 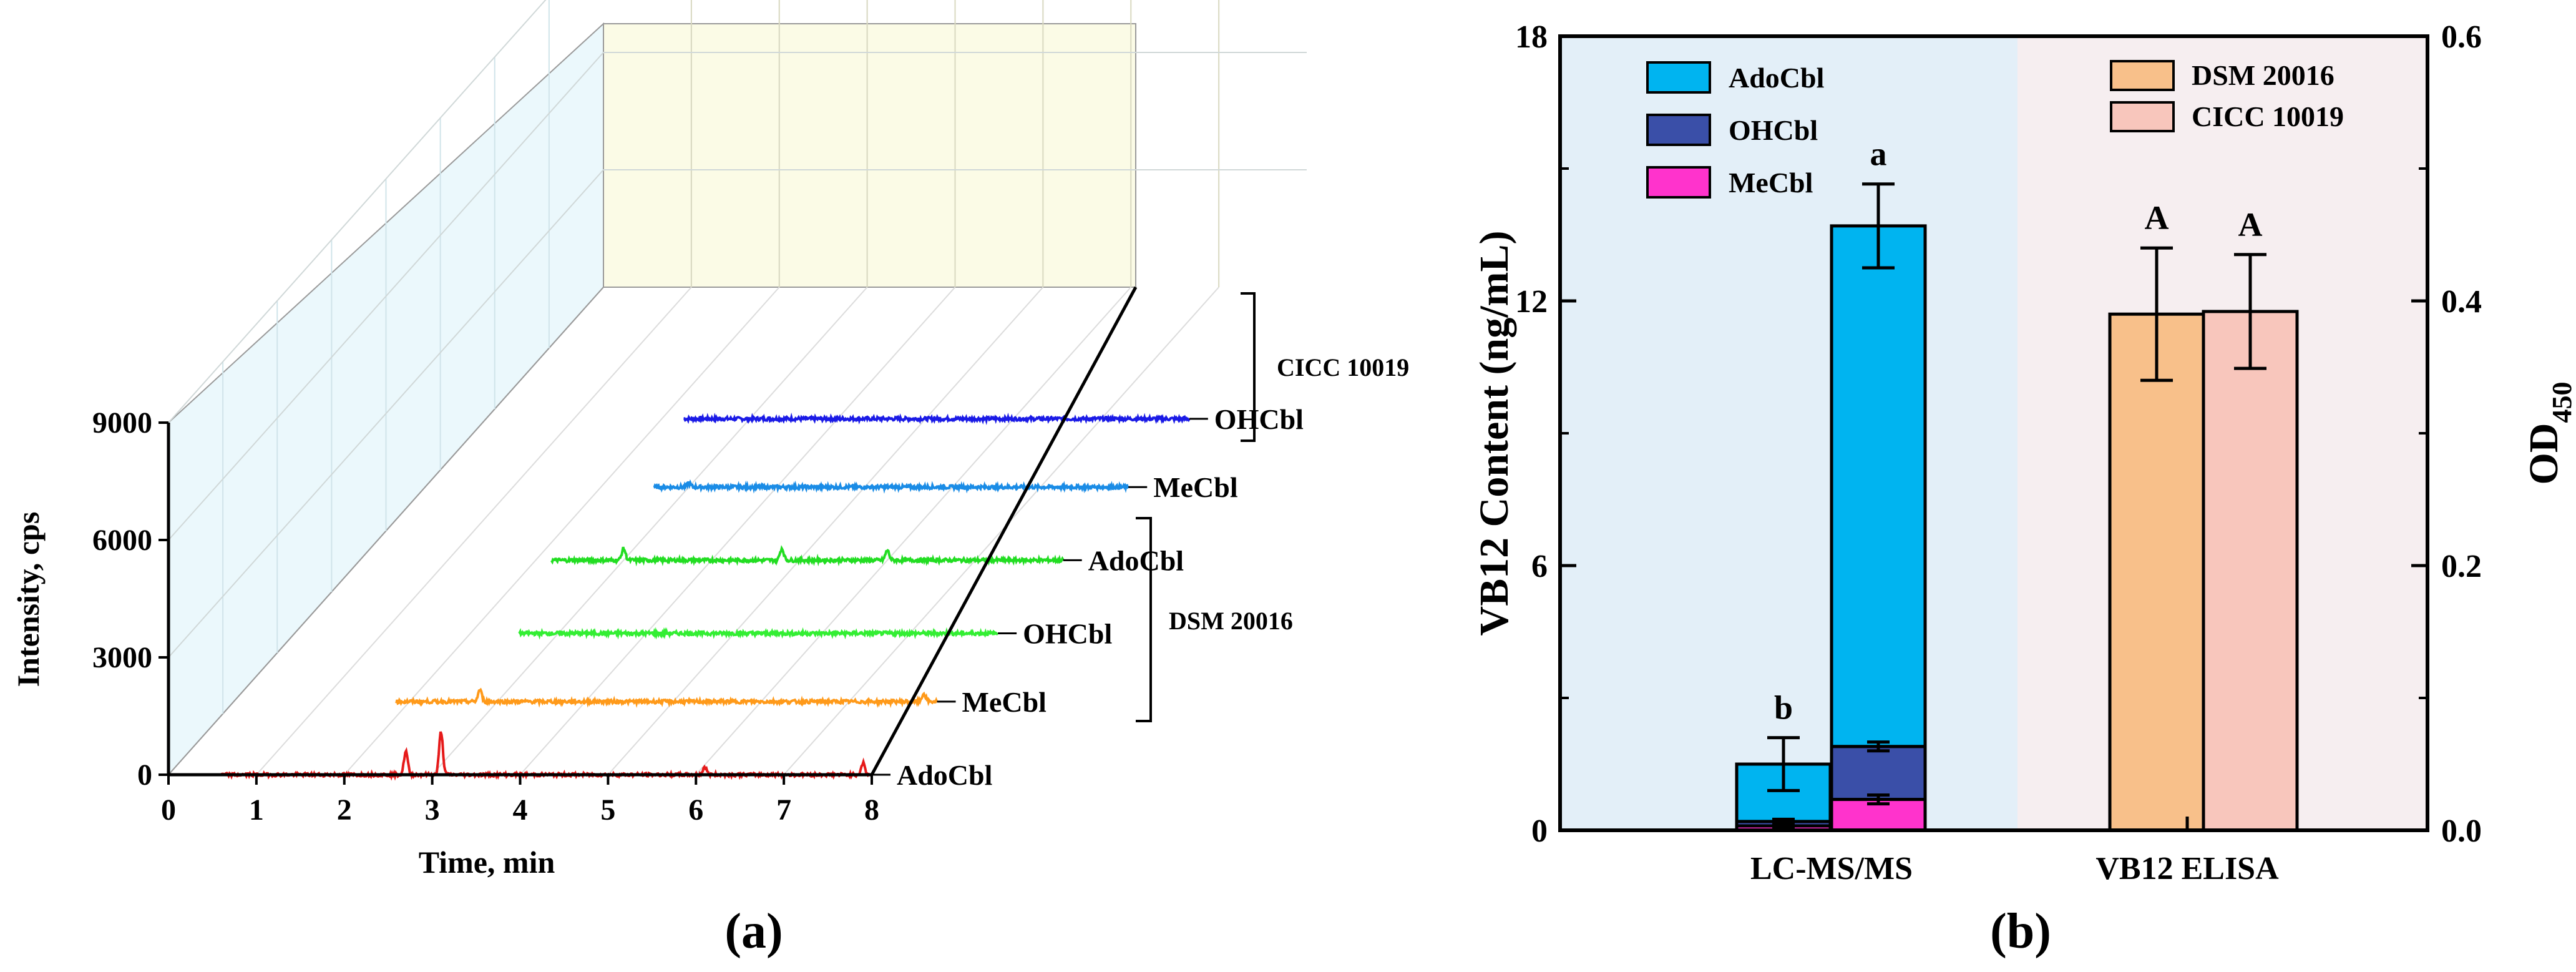 I want to click on x-tick-label: 5, so click(x=607, y=810).